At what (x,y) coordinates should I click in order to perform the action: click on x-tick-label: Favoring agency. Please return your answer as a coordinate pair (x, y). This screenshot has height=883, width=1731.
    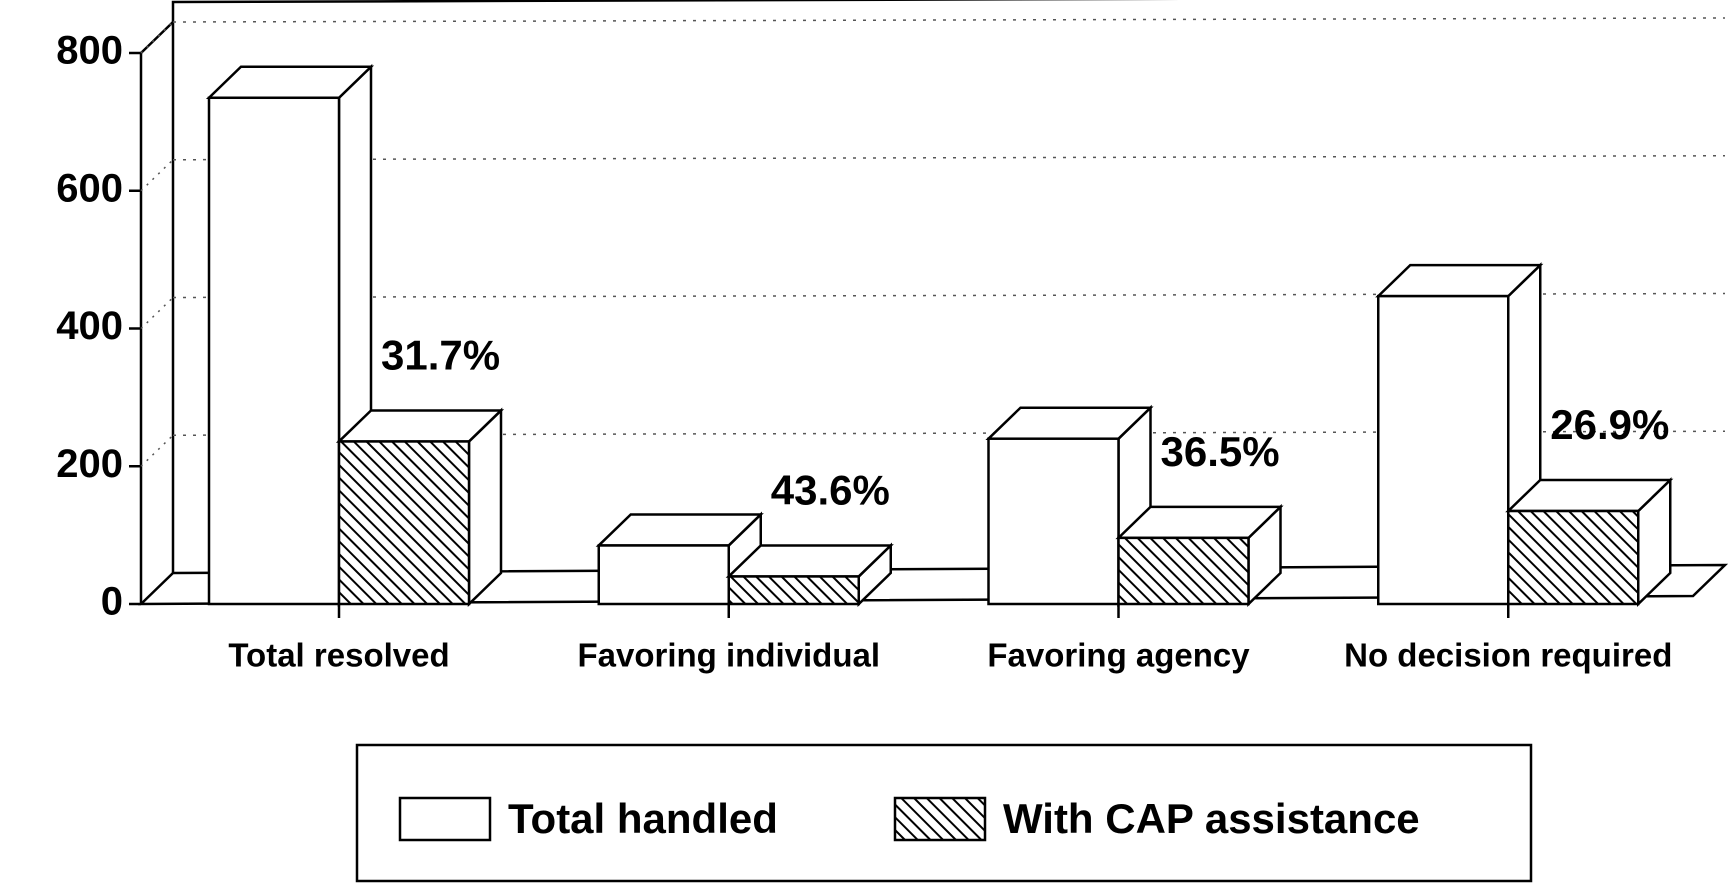
    Looking at the image, I should click on (1118, 655).